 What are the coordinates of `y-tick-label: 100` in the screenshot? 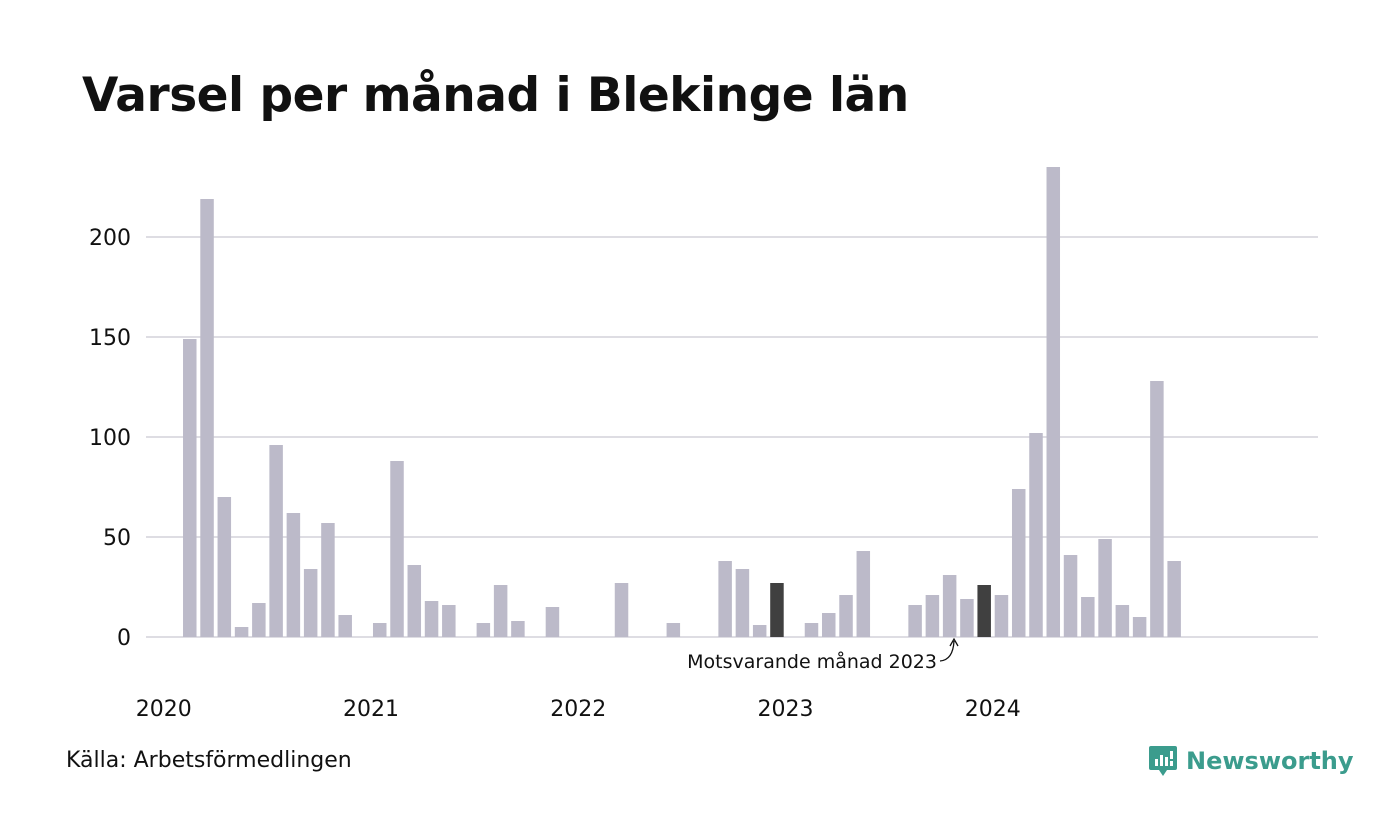 It's located at (110, 438).